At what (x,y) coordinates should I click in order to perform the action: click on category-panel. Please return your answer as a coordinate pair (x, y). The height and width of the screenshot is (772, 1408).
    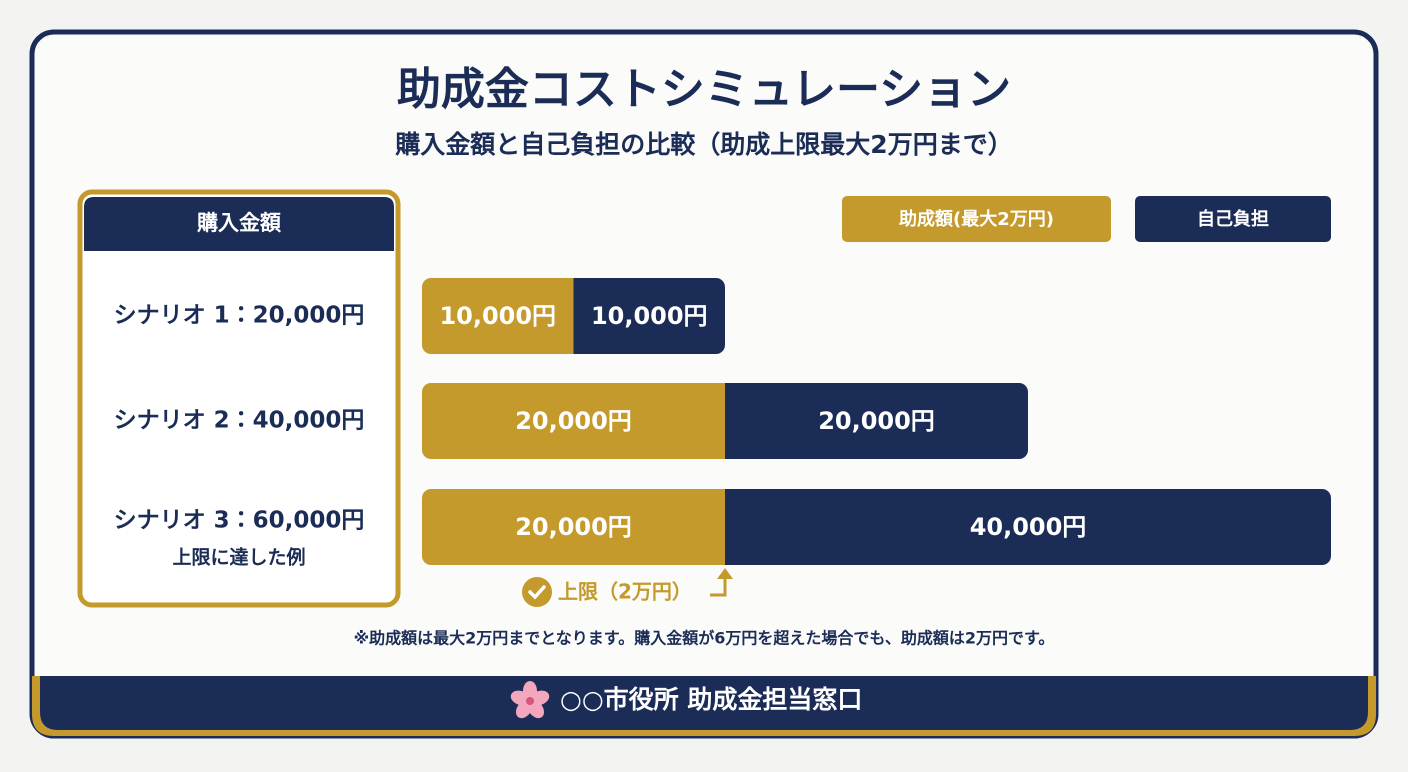
    Looking at the image, I should click on (239, 398).